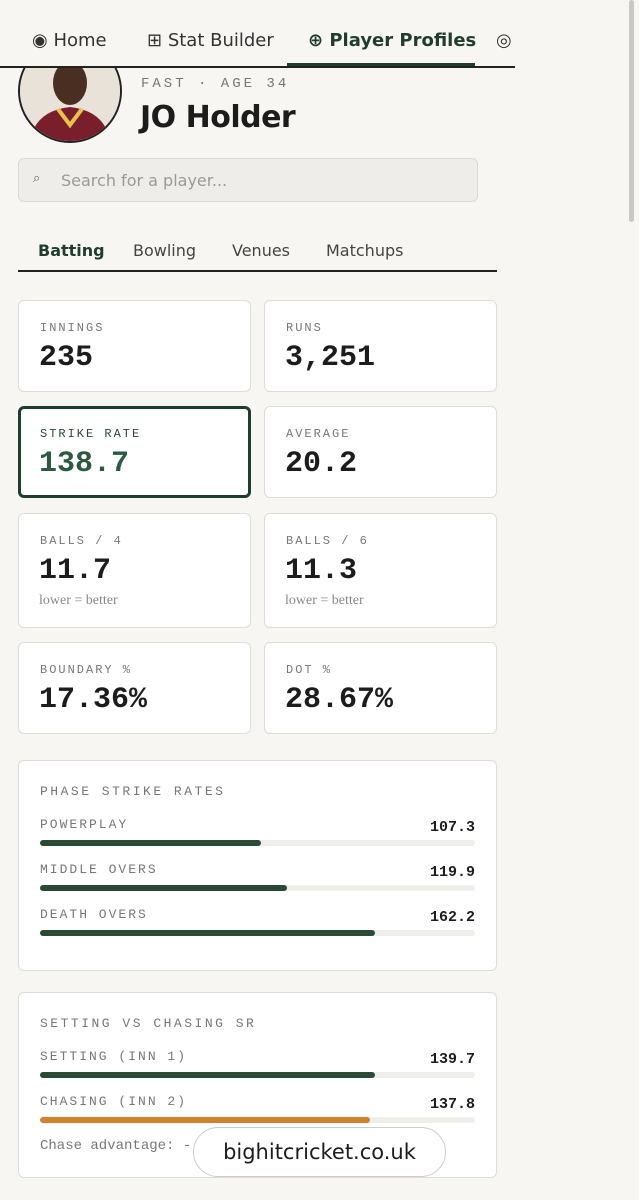 The image size is (639, 1200). What do you see at coordinates (66, 358) in the screenshot?
I see `stat-value: 235` at bounding box center [66, 358].